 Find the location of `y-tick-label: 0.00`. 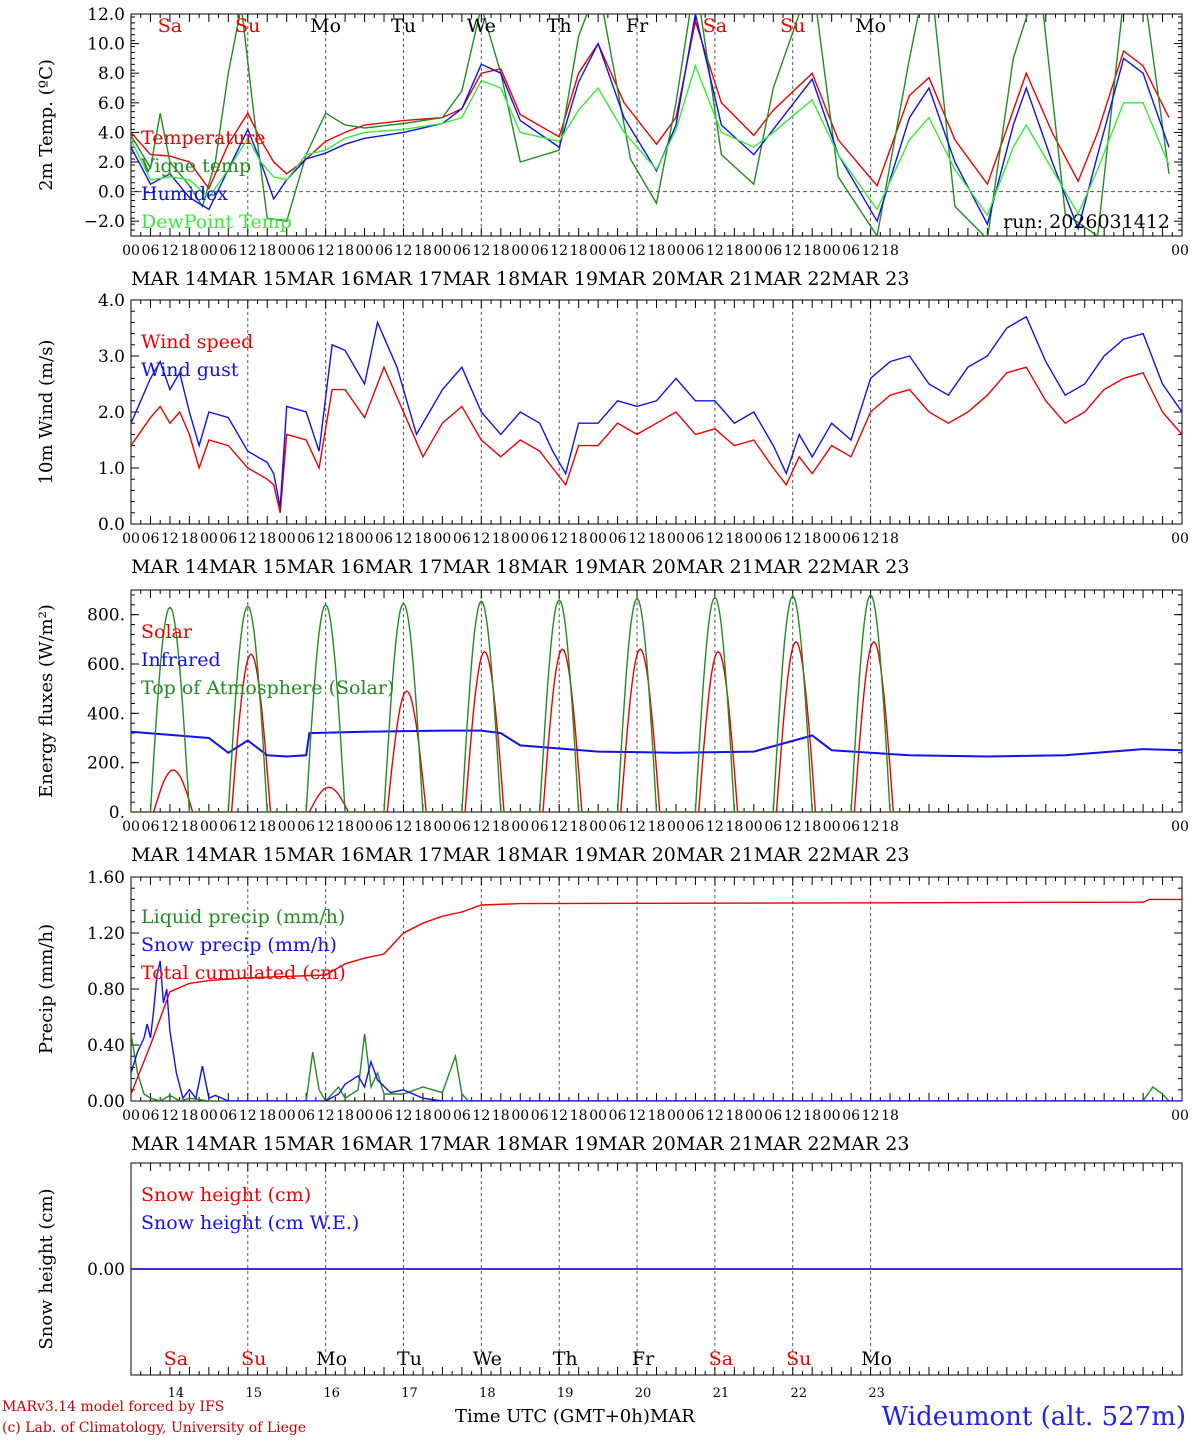

y-tick-label: 0.00 is located at coordinates (106, 1270).